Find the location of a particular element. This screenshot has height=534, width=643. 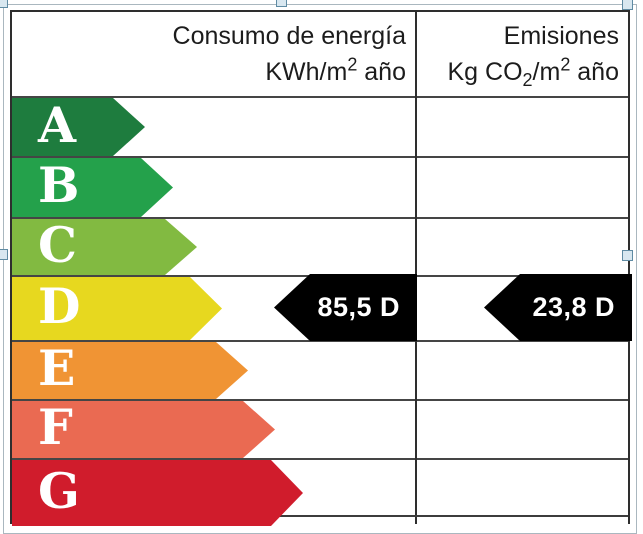

emissions-value-label: 23,8 D is located at coordinates (573, 307).